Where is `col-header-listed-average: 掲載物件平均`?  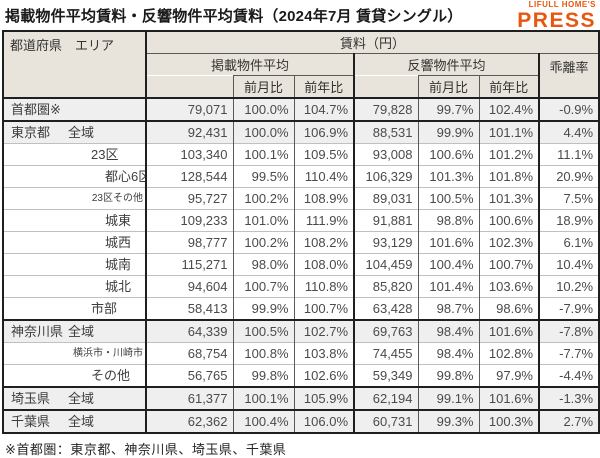
col-header-listed-average: 掲載物件平均 is located at coordinates (250, 64).